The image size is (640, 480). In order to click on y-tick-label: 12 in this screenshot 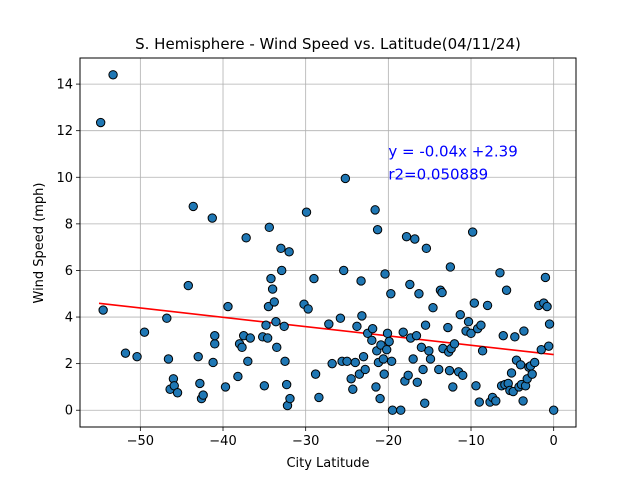, I will do `click(64, 131)`.